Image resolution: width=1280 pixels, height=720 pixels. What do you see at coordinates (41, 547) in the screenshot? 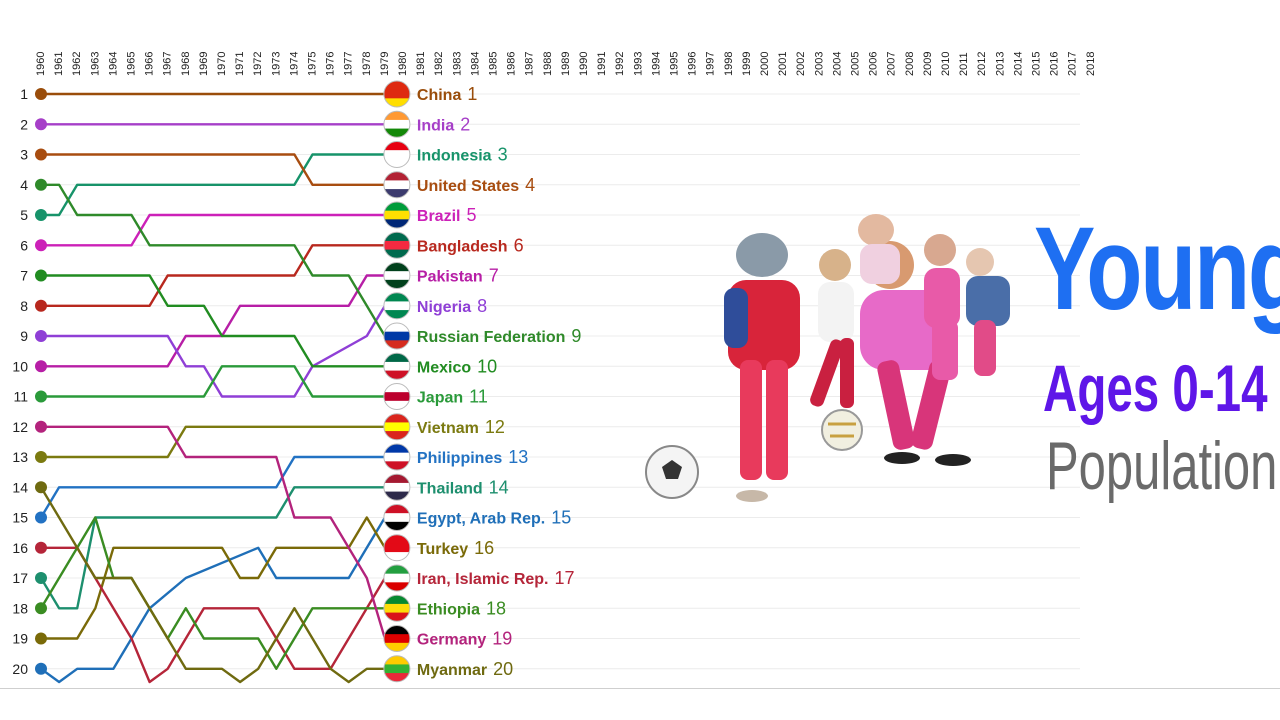
I see `start-dot-iran-islamic-rep` at bounding box center [41, 547].